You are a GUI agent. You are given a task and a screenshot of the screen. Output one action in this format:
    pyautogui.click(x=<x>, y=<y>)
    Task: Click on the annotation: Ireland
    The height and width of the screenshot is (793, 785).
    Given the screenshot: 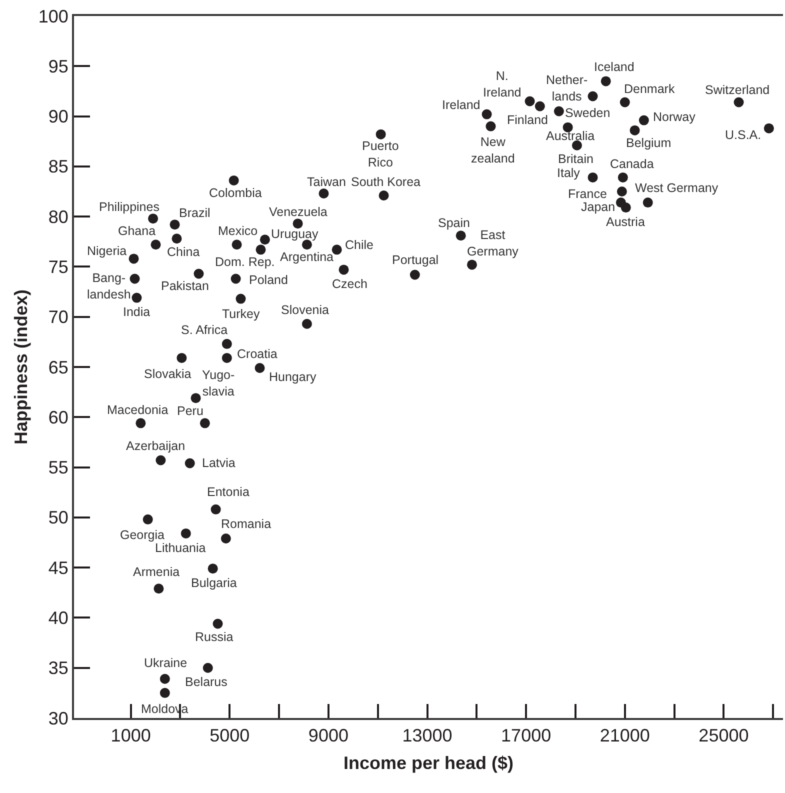 What is the action you would take?
    pyautogui.click(x=461, y=105)
    